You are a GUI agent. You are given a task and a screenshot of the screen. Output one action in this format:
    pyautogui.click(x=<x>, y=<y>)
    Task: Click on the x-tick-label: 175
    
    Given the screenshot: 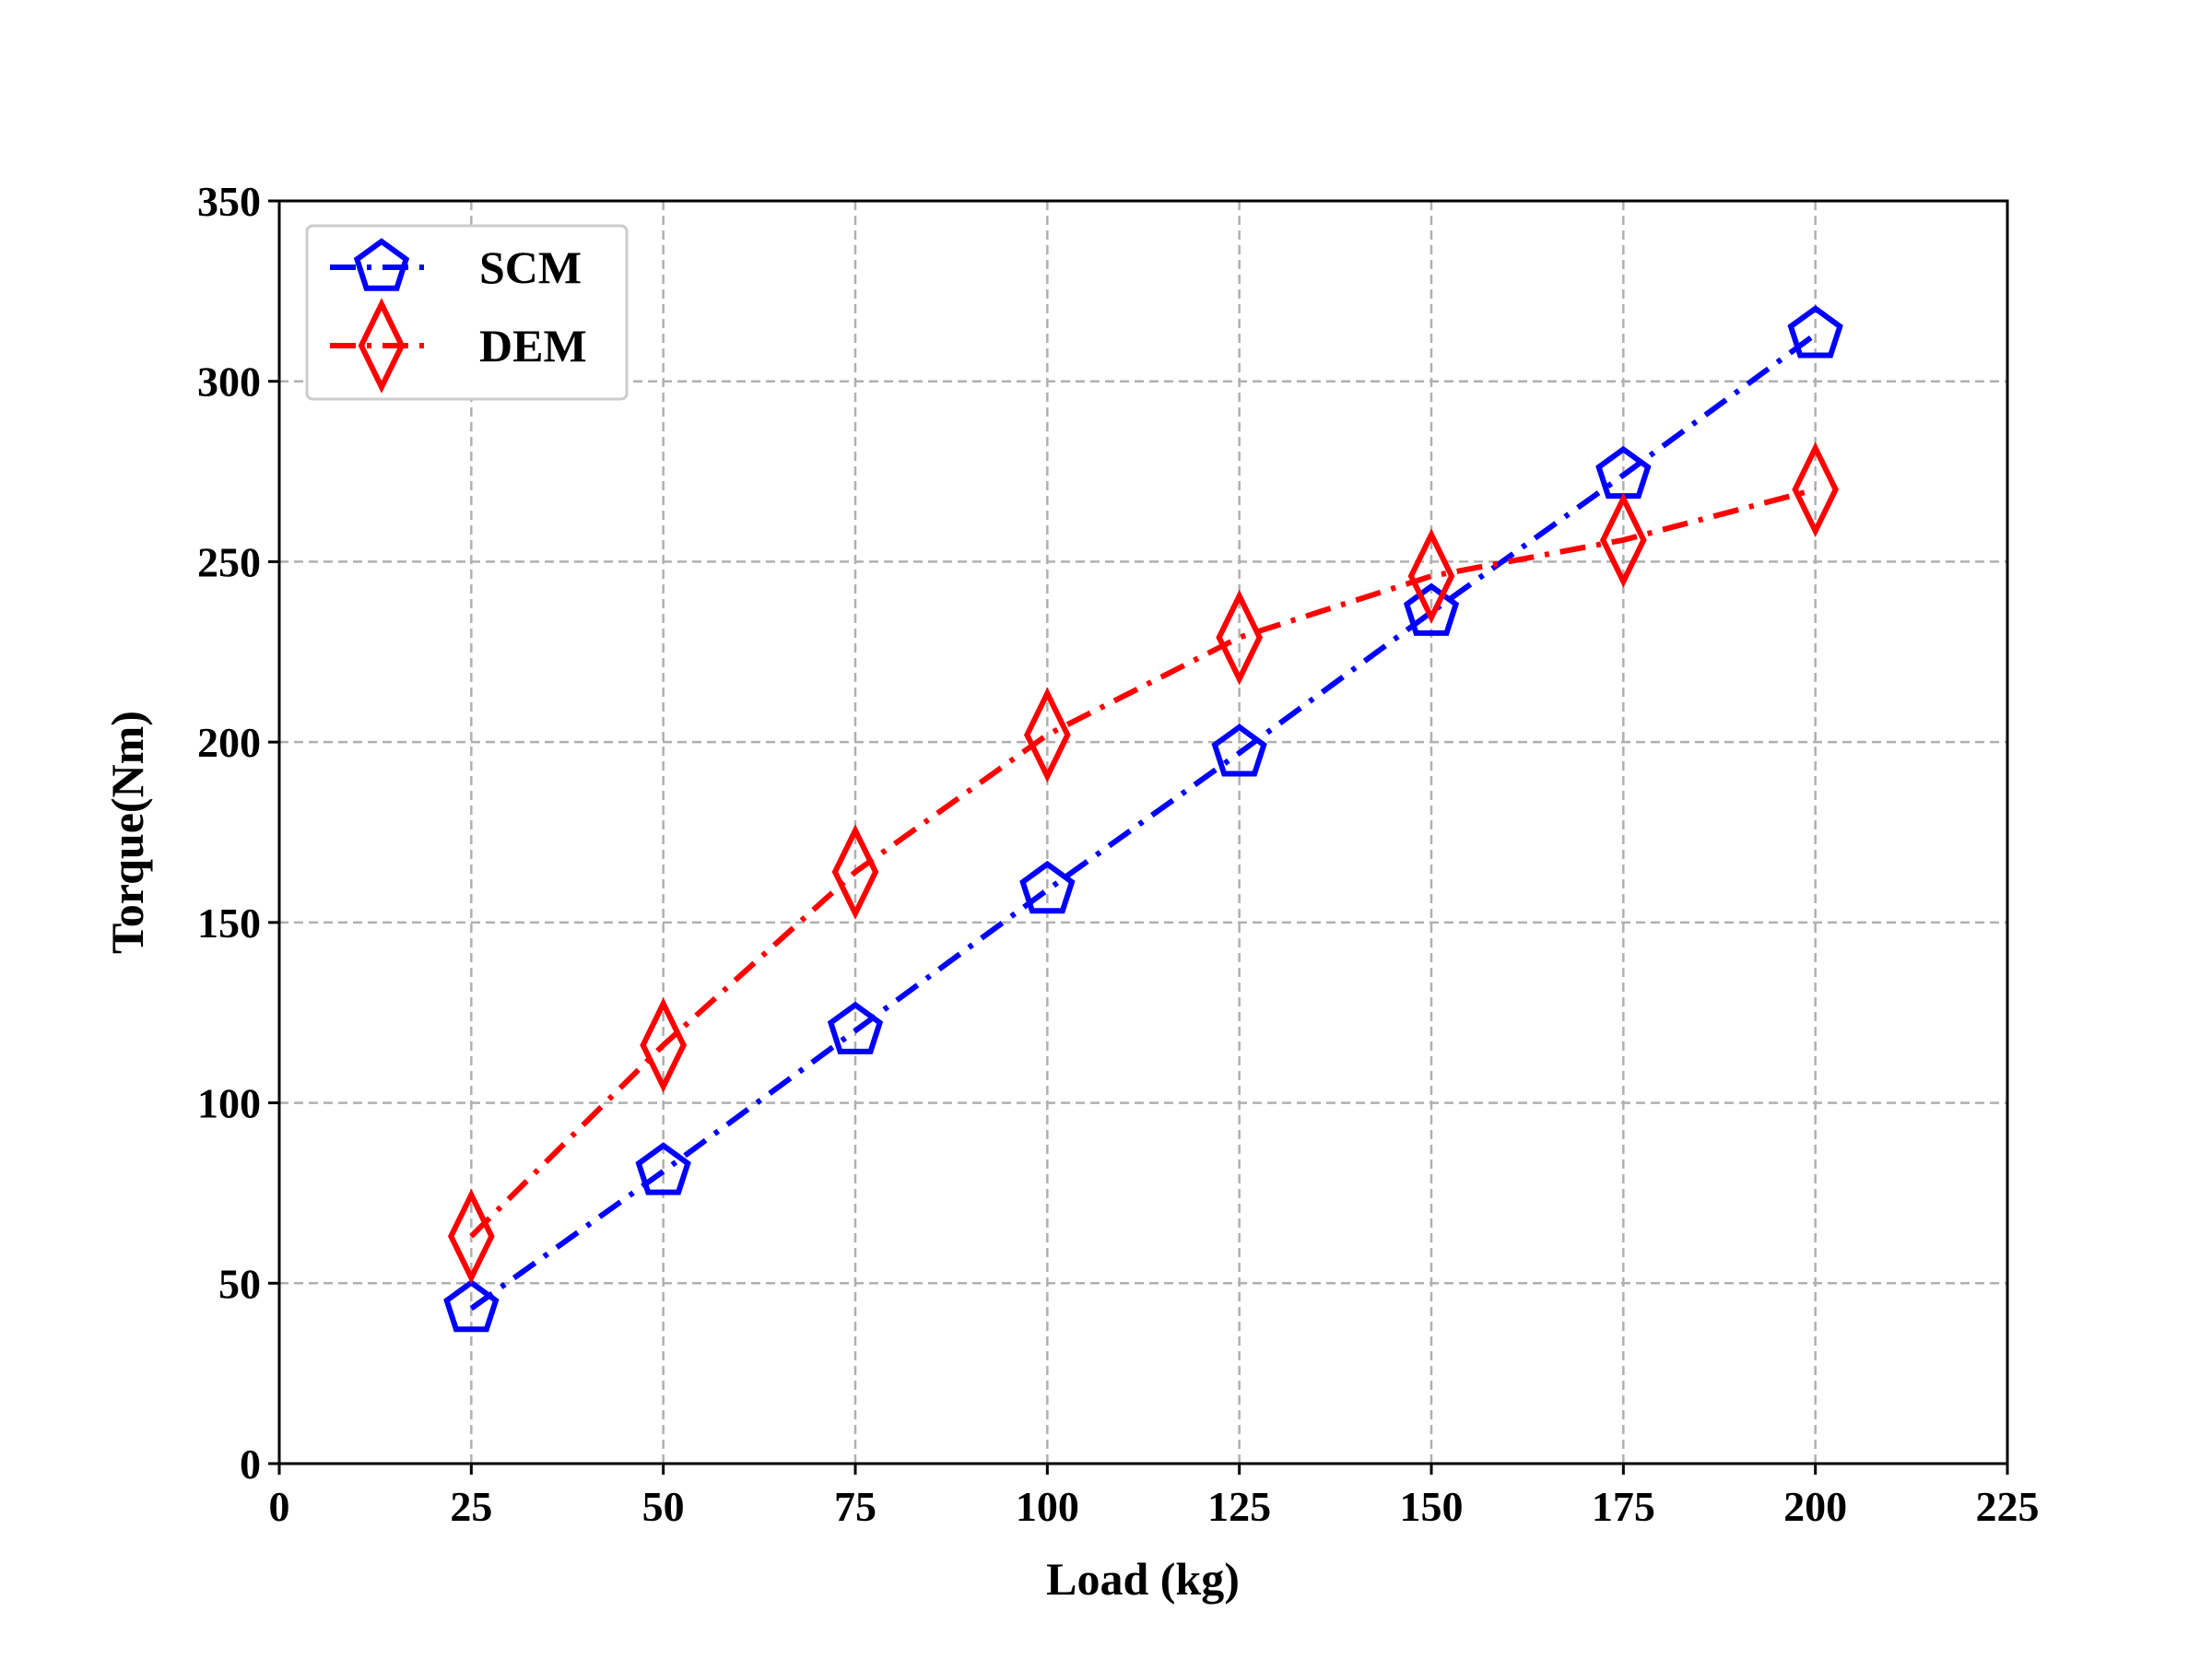 What is the action you would take?
    pyautogui.click(x=1623, y=1506)
    